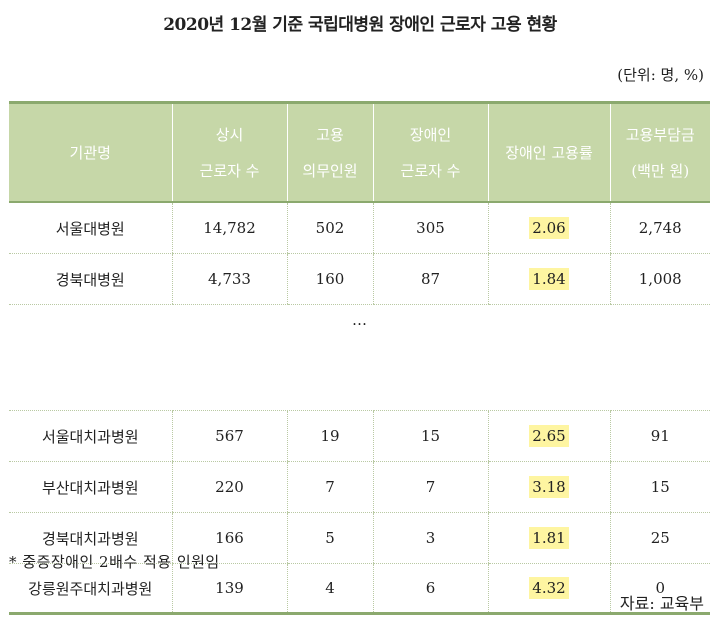 This screenshot has height=623, width=720. What do you see at coordinates (659, 228) in the screenshot?
I see `cell-levy: 2,748` at bounding box center [659, 228].